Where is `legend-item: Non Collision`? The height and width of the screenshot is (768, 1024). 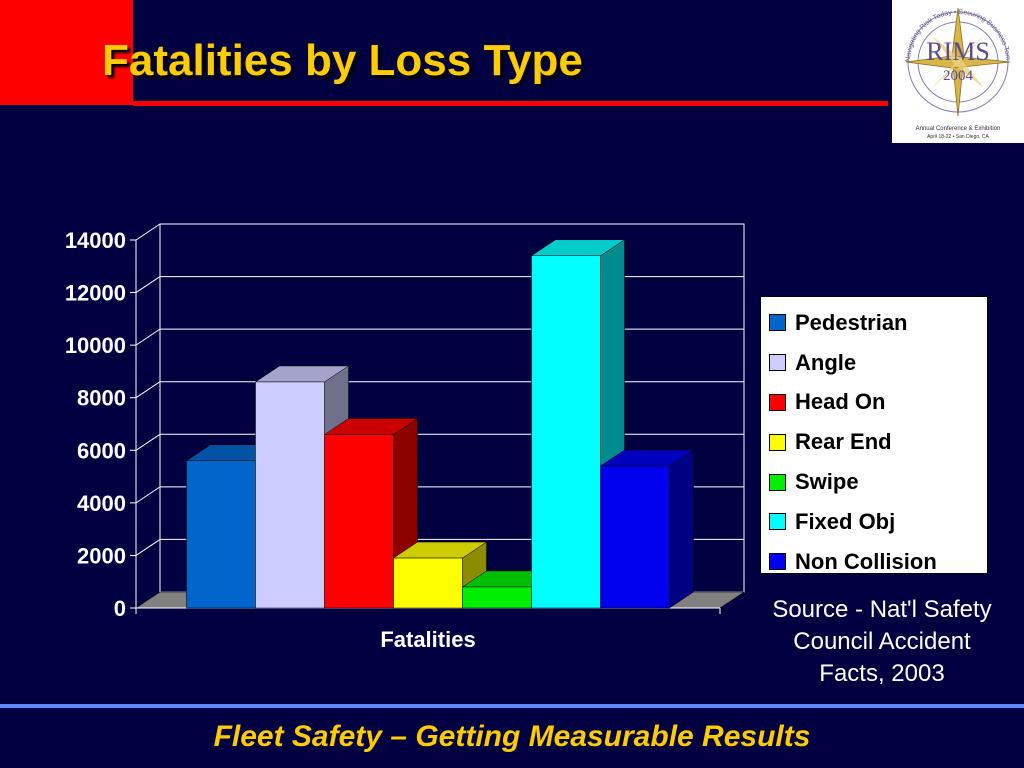
legend-item: Non Collision is located at coordinates (878, 562).